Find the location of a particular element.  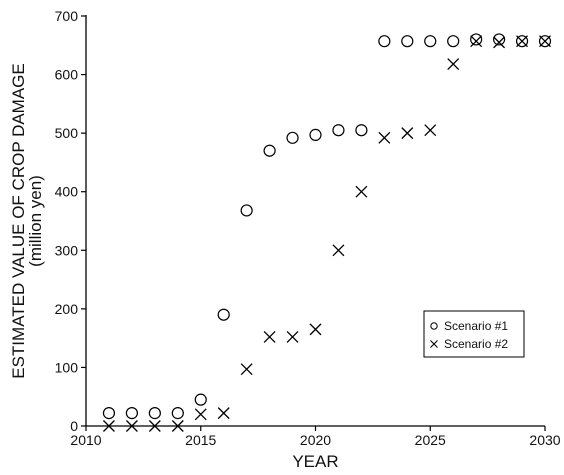

point-series-2-2018 is located at coordinates (269, 337).